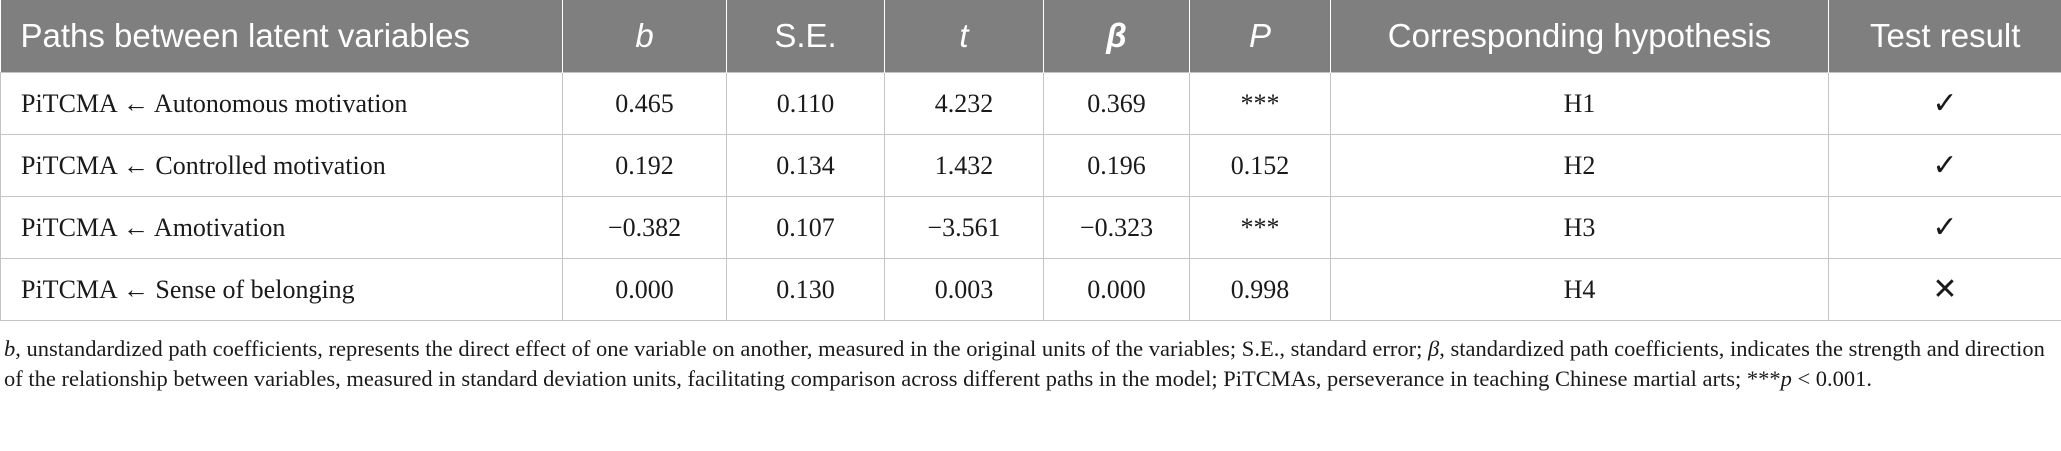  What do you see at coordinates (1260, 289) in the screenshot?
I see `cell-p: 0.998` at bounding box center [1260, 289].